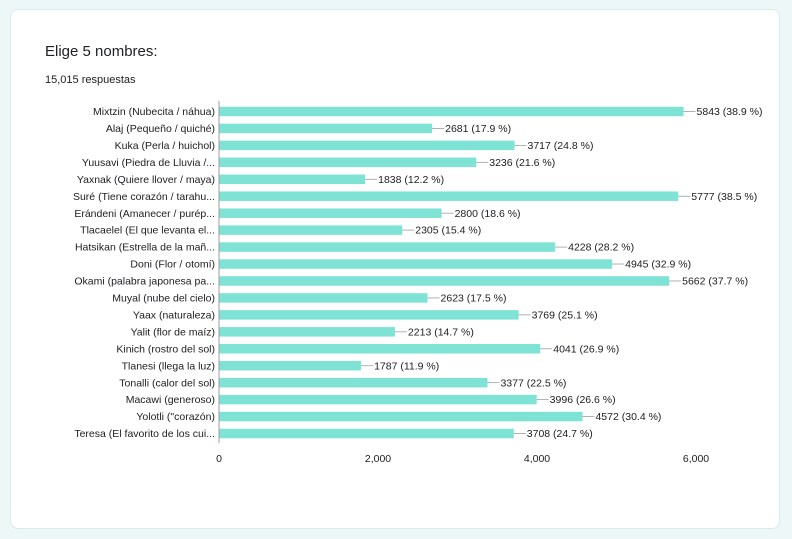 The width and height of the screenshot is (792, 539). I want to click on data-label: 2213 (14.7 %), so click(441, 332).